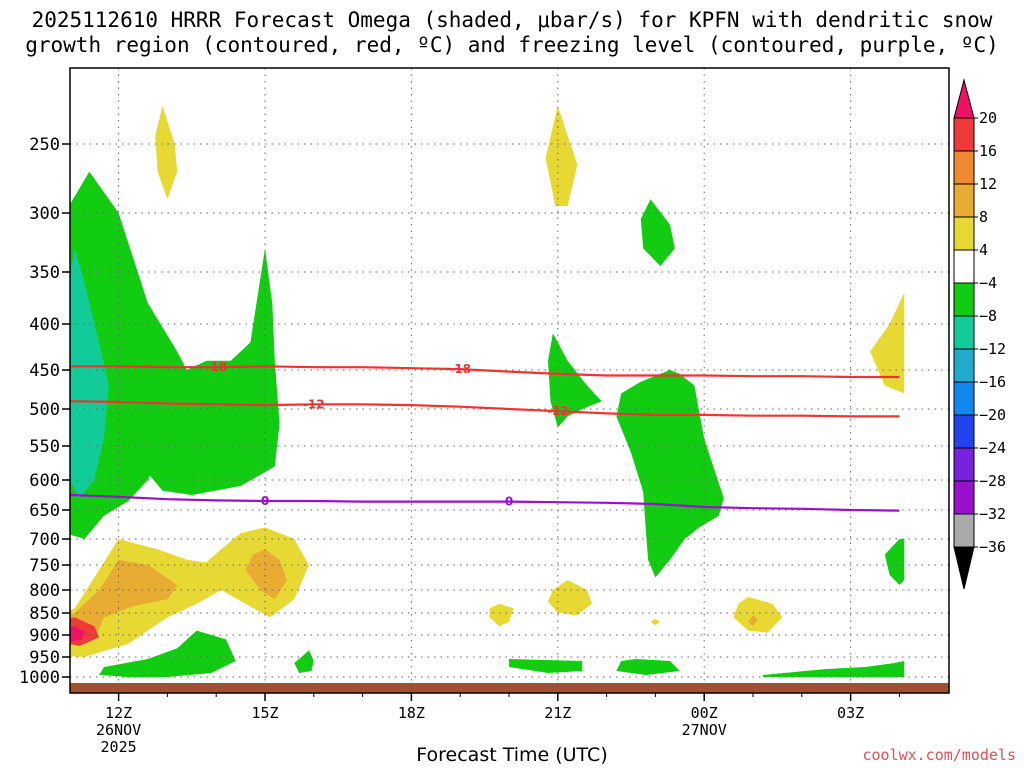 This screenshot has height=768, width=1024. Describe the element at coordinates (512, 755) in the screenshot. I see `x-axis-title: Forecast Time (UTC)` at that location.